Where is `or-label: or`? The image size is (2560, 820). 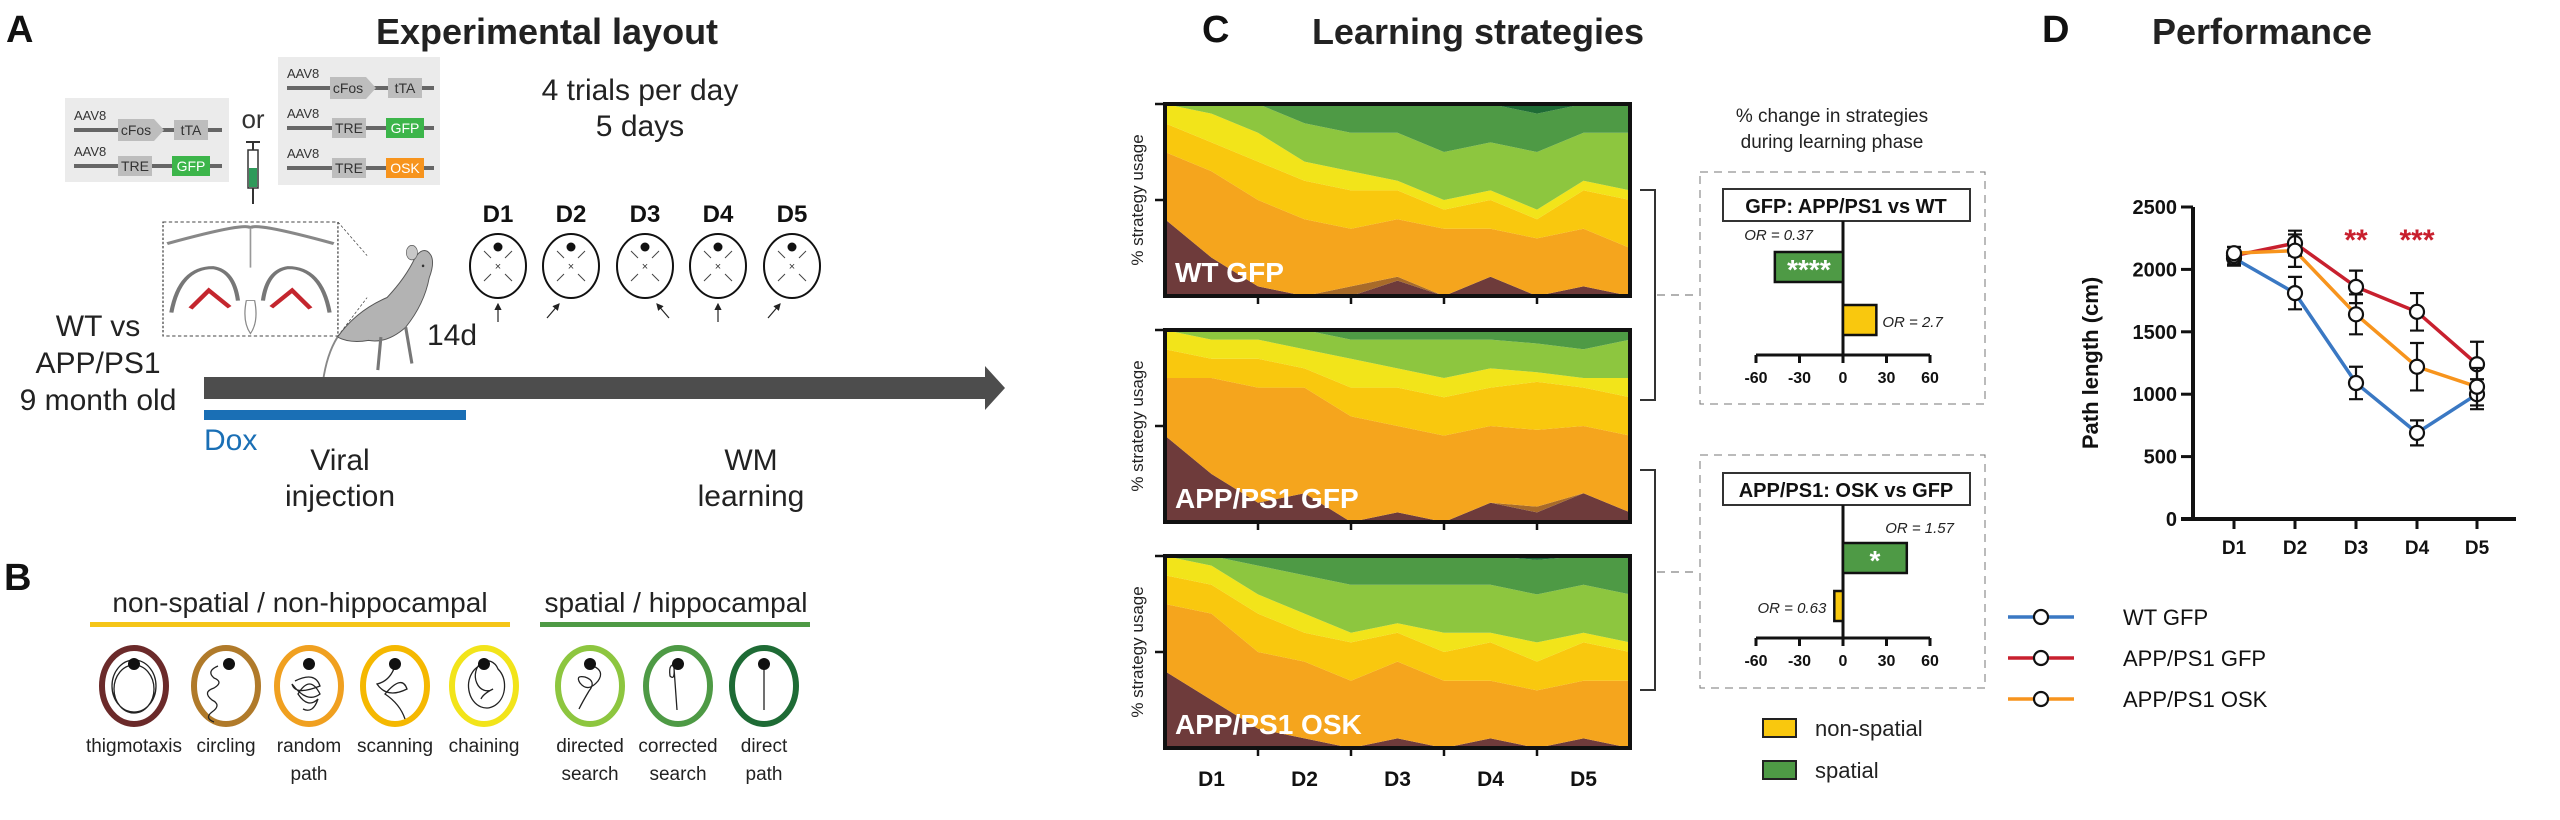 or-label: or is located at coordinates (252, 119).